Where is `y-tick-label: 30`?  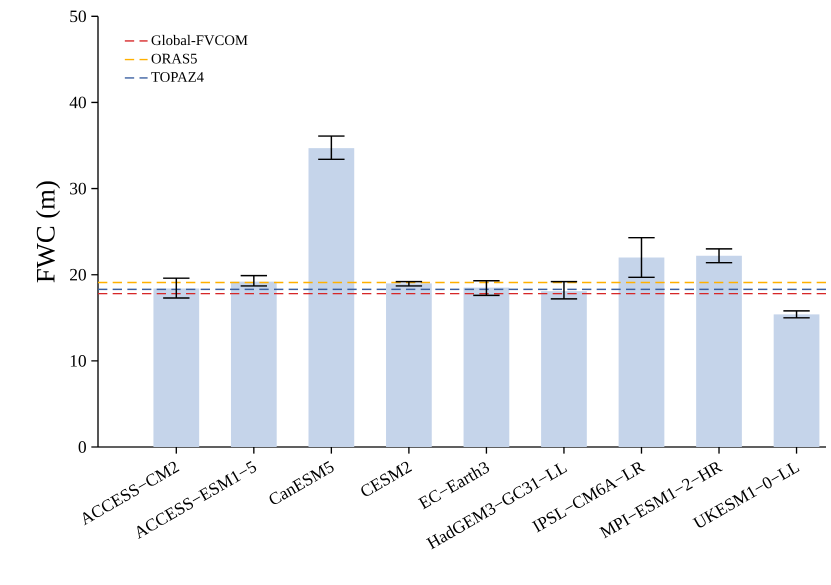
y-tick-label: 30 is located at coordinates (78, 188).